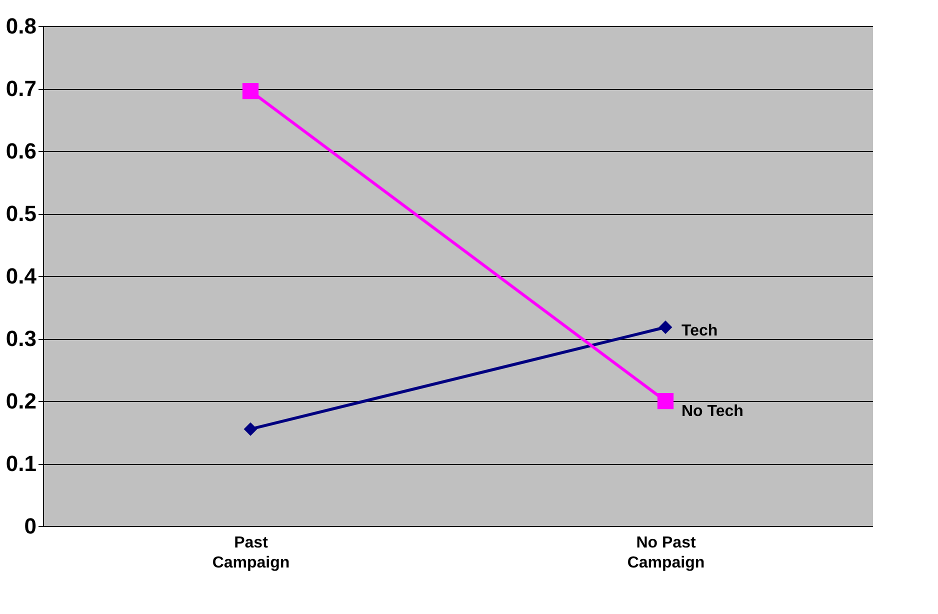 The width and height of the screenshot is (938, 614). Describe the element at coordinates (21, 151) in the screenshot. I see `y-tick-label: 0.6` at that location.